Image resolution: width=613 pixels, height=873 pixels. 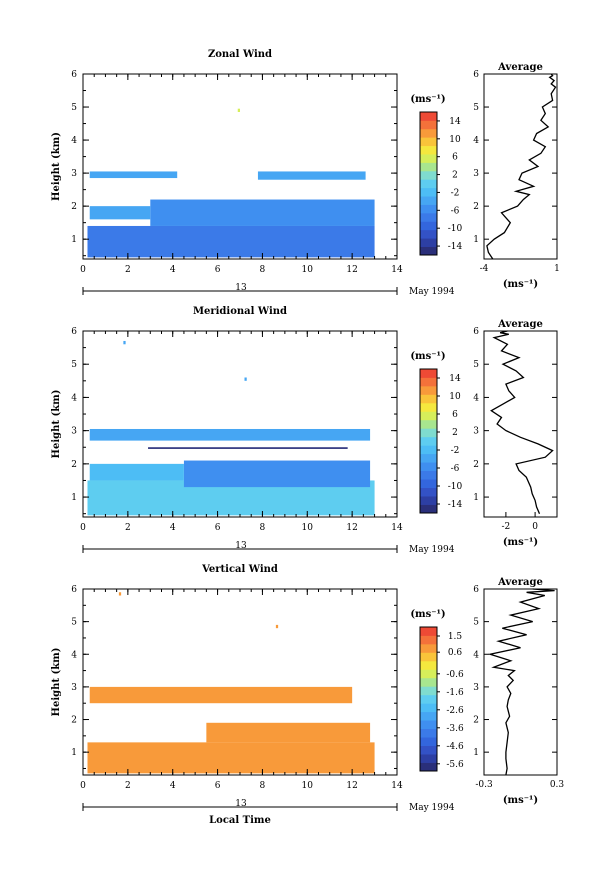 I want to click on x-tick-label: 12, so click(x=351, y=528).